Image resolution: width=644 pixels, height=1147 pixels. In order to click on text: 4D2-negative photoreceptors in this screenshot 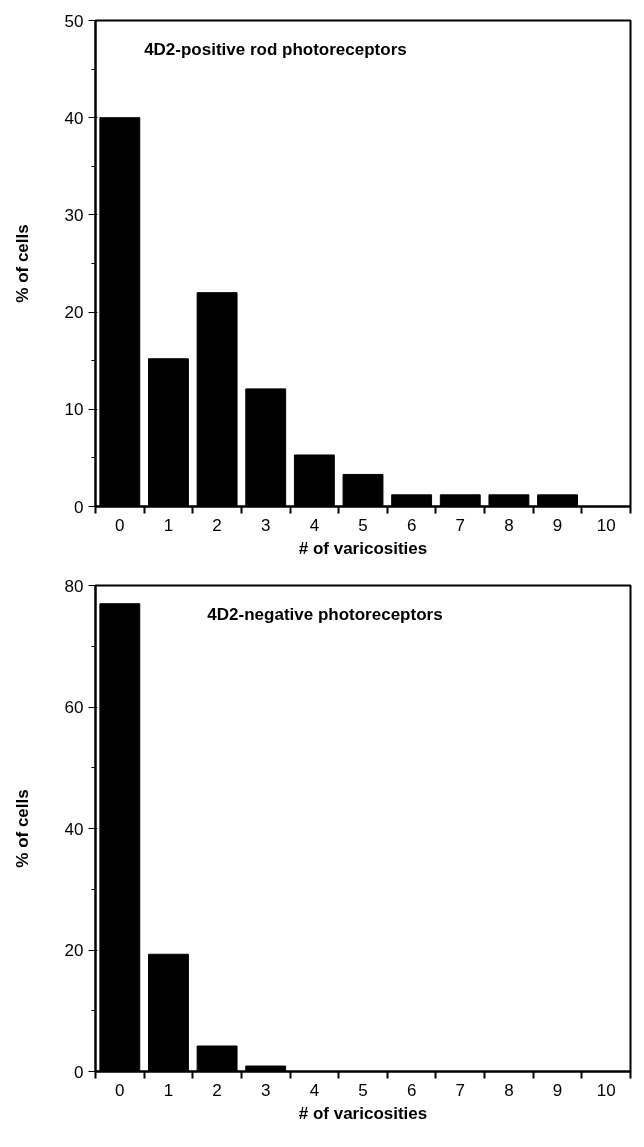, I will do `click(325, 615)`.